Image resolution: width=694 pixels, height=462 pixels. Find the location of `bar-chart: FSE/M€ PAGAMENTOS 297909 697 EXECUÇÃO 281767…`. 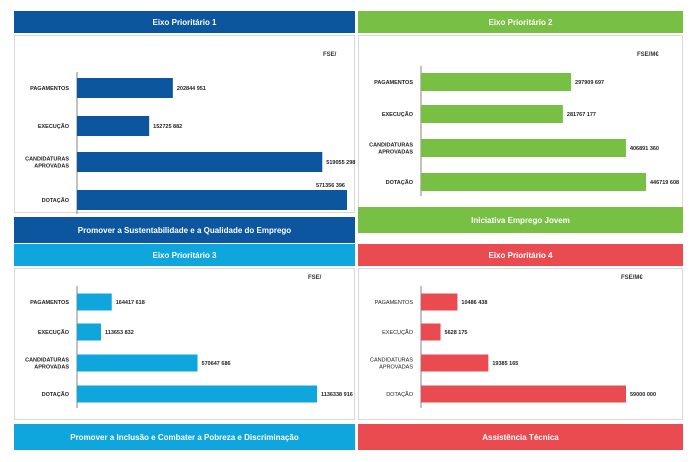

bar-chart: FSE/M€ PAGAMENTOS 297909 697 EXECUÇÃO 281767… is located at coordinates (524, 124).